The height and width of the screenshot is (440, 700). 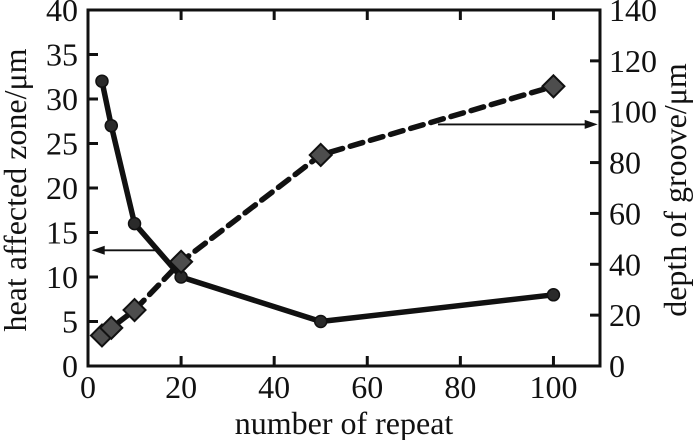 I want to click on left-axis-tick-label: 35, so click(x=62, y=55).